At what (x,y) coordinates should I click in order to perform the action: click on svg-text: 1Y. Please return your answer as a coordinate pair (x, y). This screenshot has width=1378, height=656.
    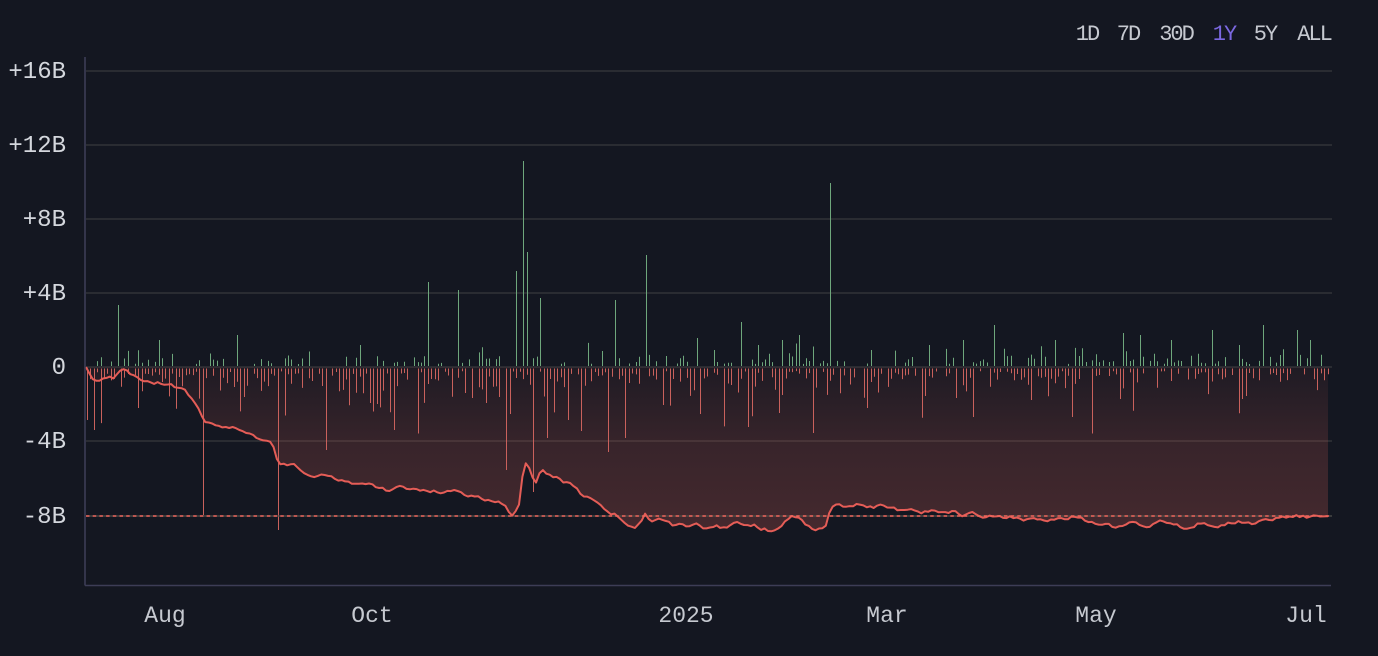
    Looking at the image, I should click on (1225, 34).